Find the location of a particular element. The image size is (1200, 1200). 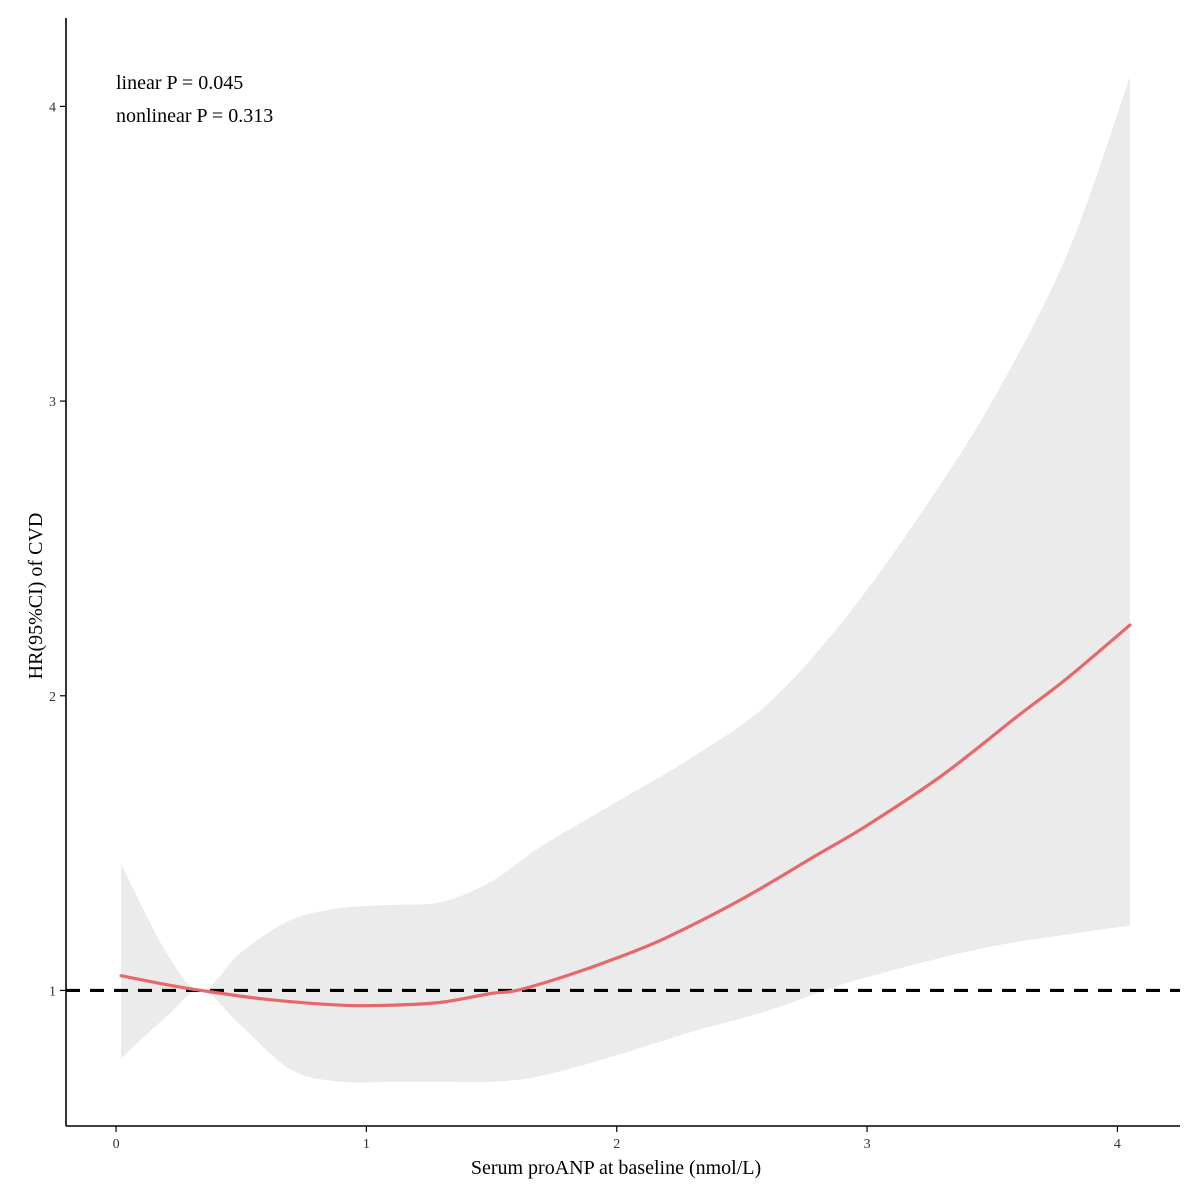

annotation-nonlinear-p: nonlinear P = 0.313 is located at coordinates (194, 116).